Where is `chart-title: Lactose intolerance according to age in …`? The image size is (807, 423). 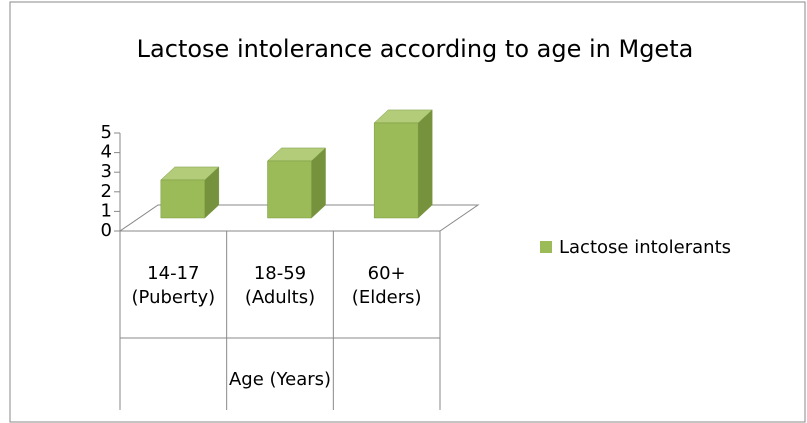
chart-title: Lactose intolerance according to age in … is located at coordinates (415, 49).